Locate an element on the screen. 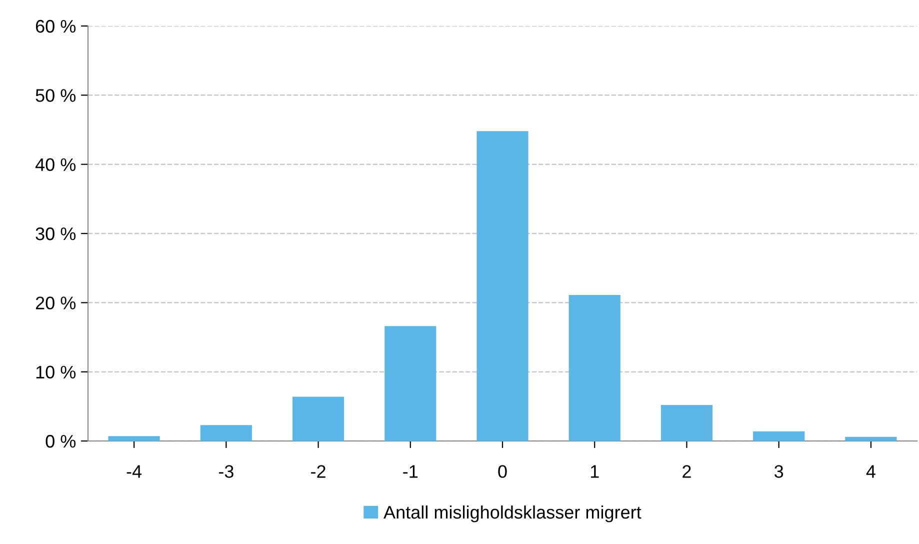 Image resolution: width=919 pixels, height=544 pixels. y-tick-label: 0 % is located at coordinates (61, 441).